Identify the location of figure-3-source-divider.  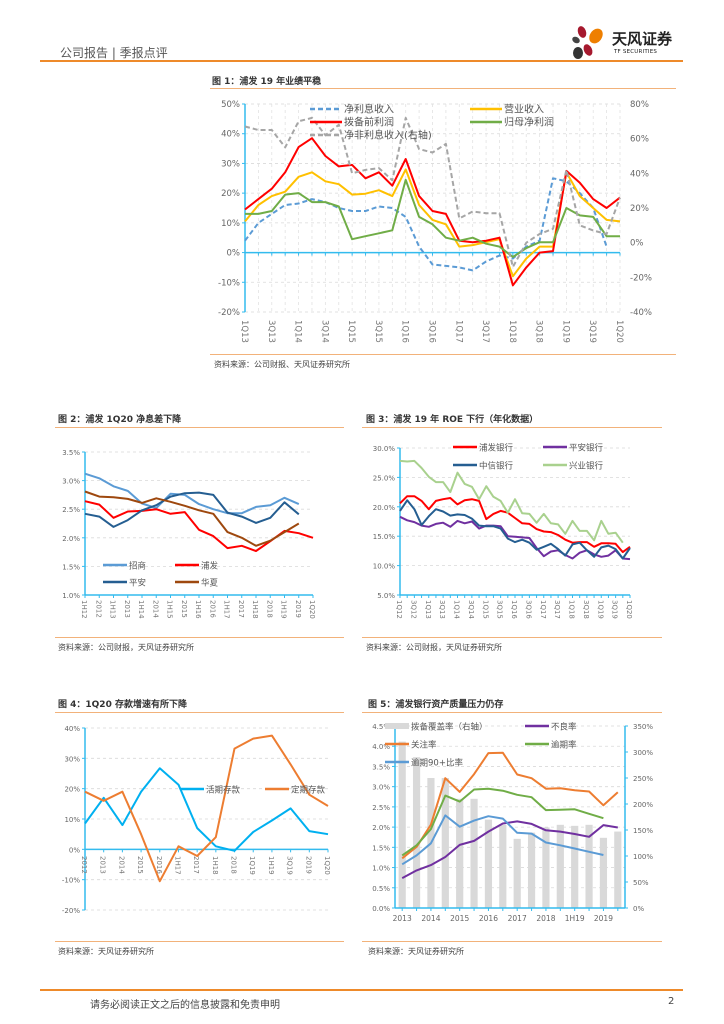
(512, 637).